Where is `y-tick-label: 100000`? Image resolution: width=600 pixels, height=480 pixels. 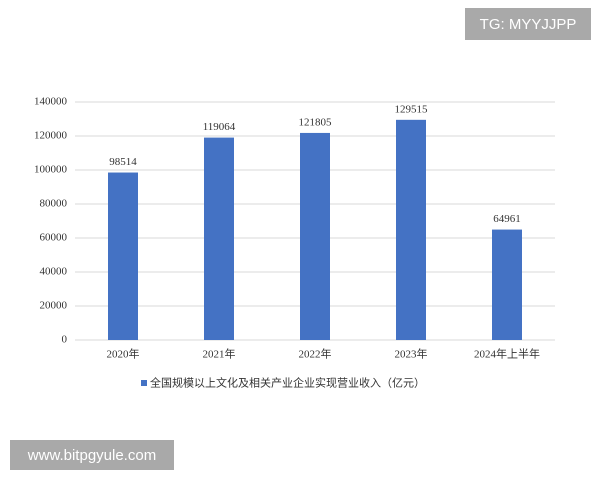
y-tick-label: 100000 is located at coordinates (51, 170).